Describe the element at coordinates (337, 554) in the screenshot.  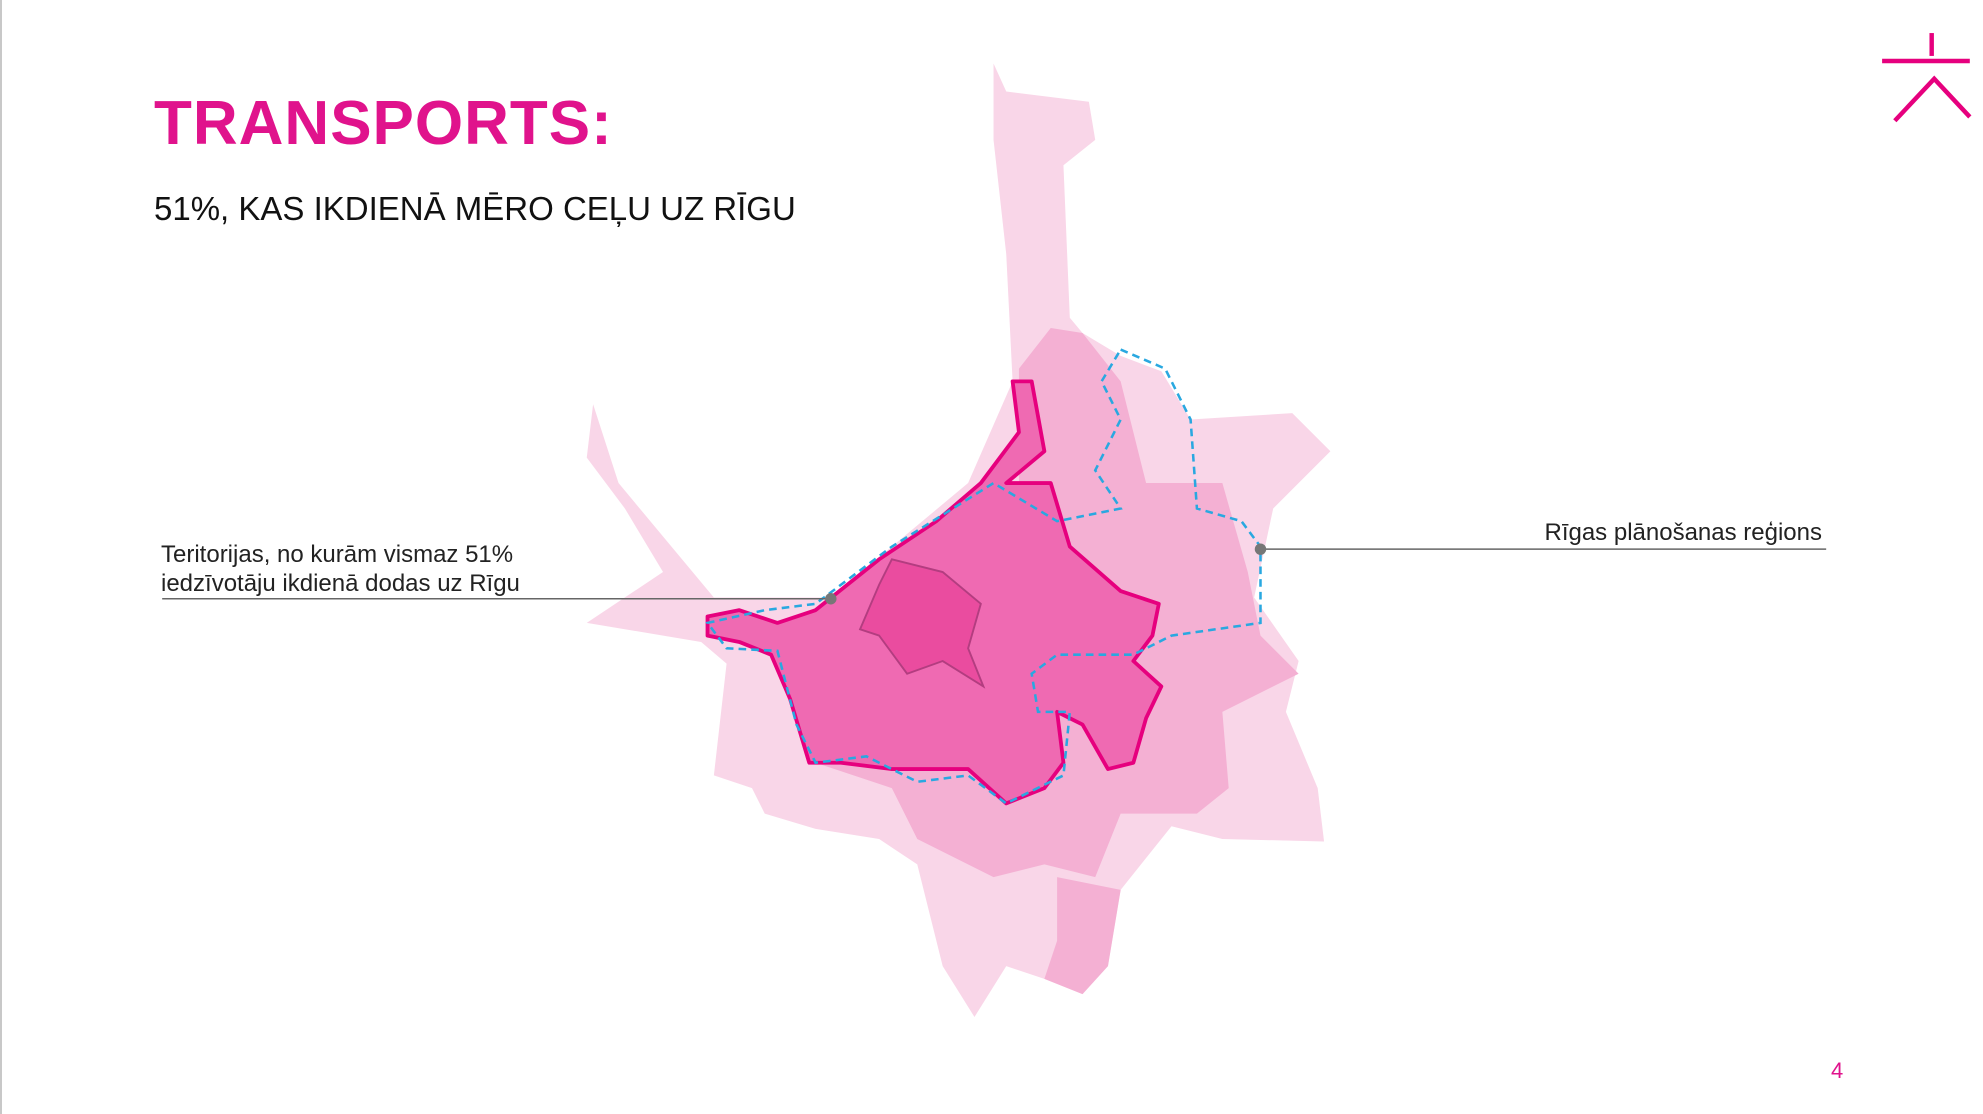
I see `label-line: Teritorijas, no kurām vismaz 51%` at that location.